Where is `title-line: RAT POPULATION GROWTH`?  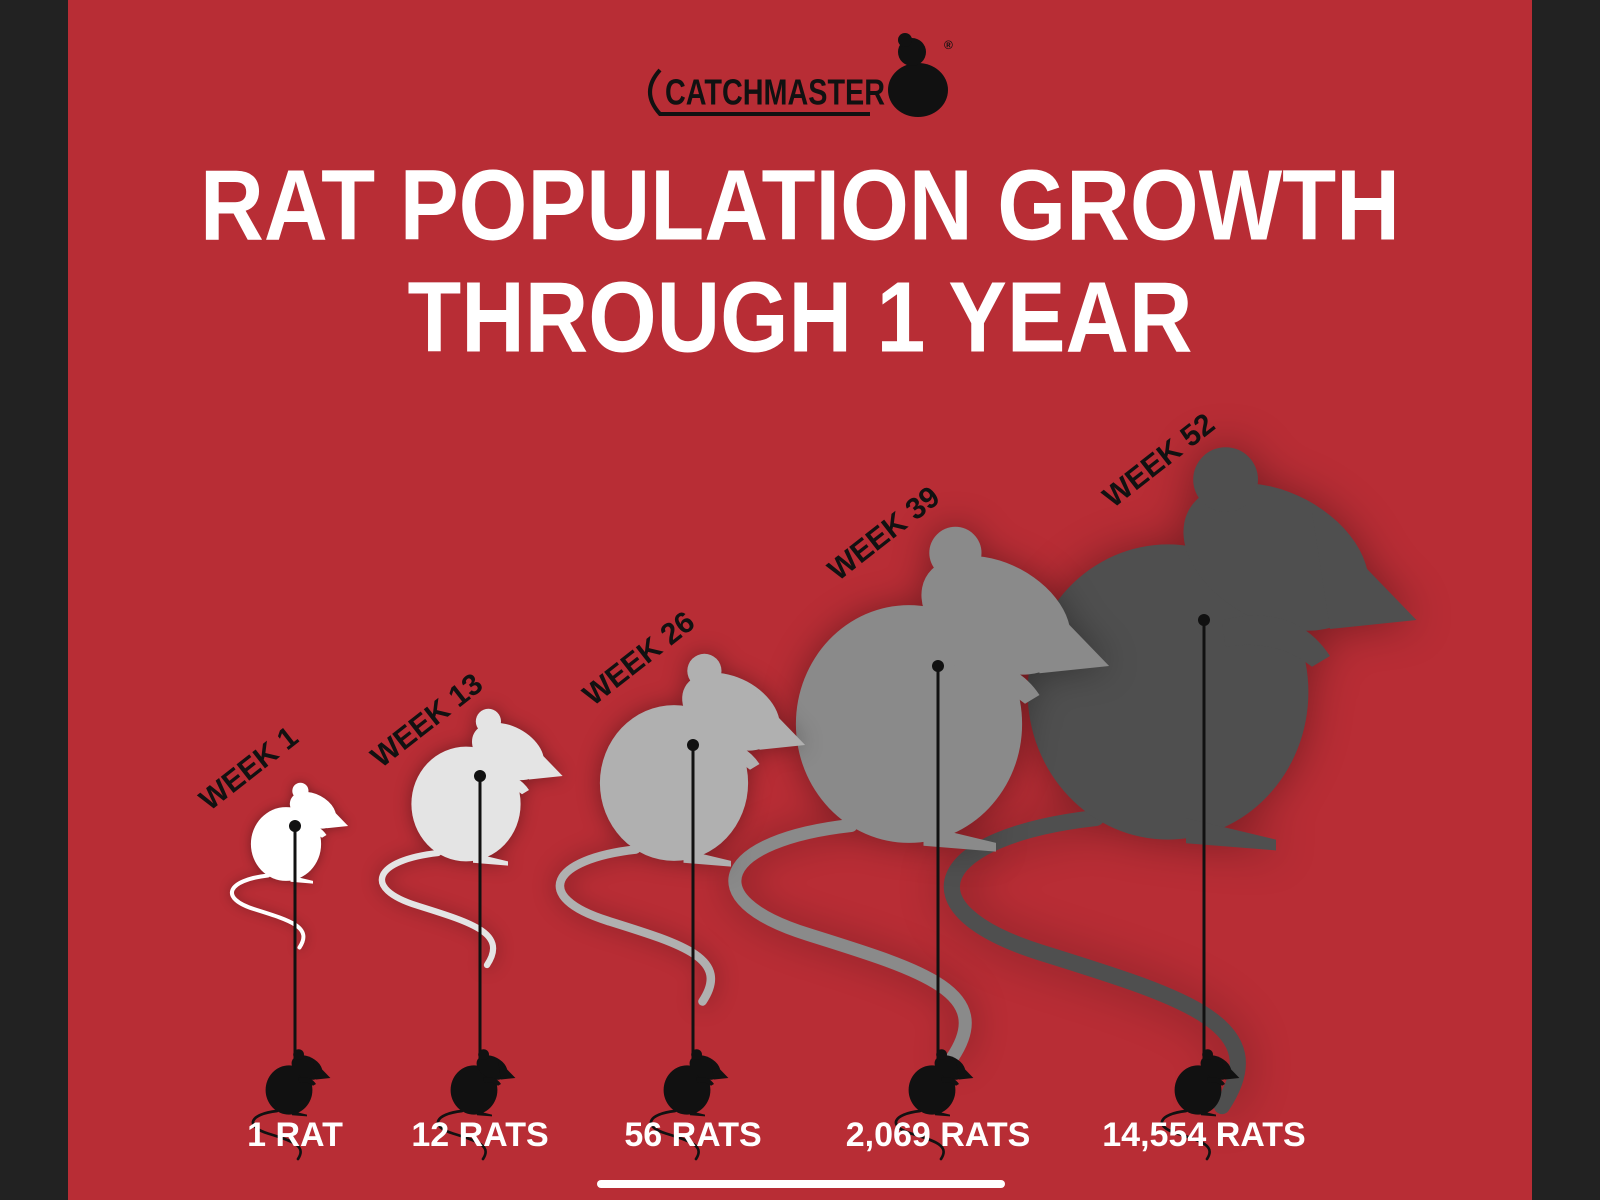 title-line: RAT POPULATION GROWTH is located at coordinates (800, 205).